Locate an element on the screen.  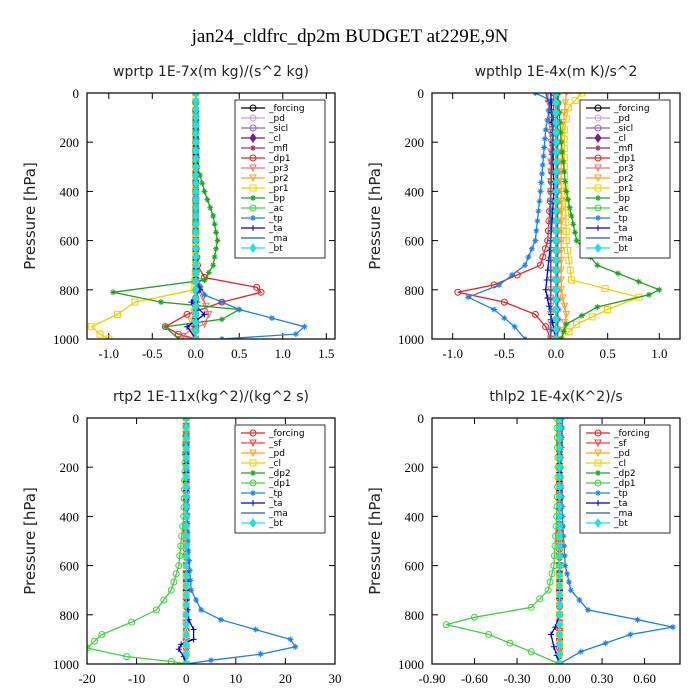
x-tick-label: 1.0 is located at coordinates (659, 353).